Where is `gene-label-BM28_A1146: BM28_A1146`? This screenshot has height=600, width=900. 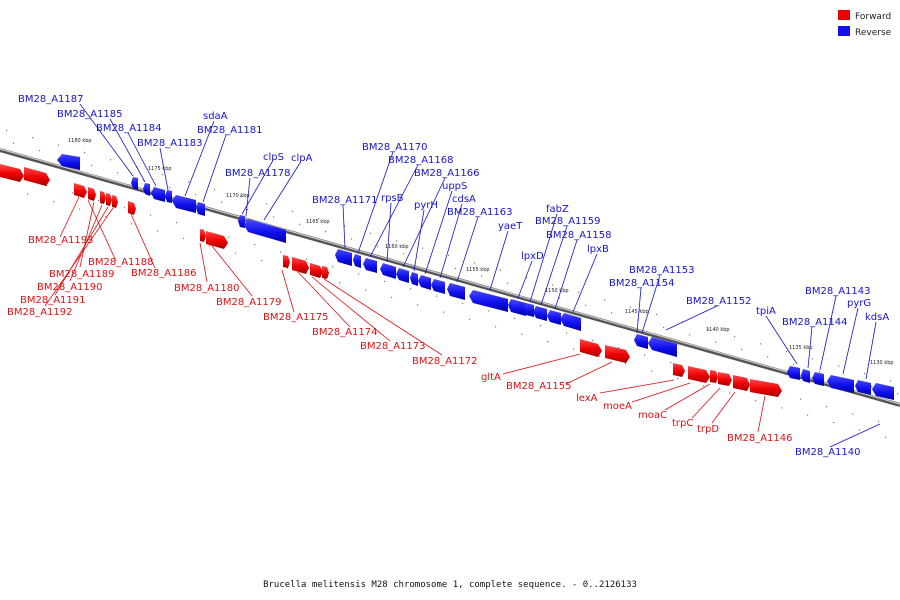
gene-label-BM28_A1146: BM28_A1146 is located at coordinates (760, 438).